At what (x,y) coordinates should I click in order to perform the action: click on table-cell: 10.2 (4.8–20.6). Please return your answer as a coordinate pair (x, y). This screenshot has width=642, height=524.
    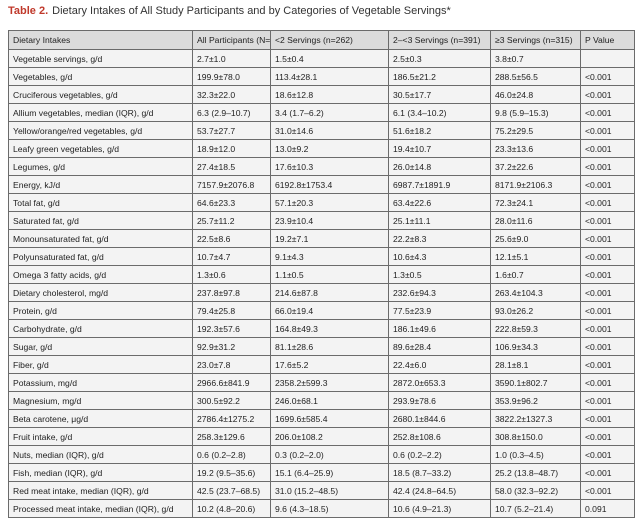
    Looking at the image, I should click on (231, 508).